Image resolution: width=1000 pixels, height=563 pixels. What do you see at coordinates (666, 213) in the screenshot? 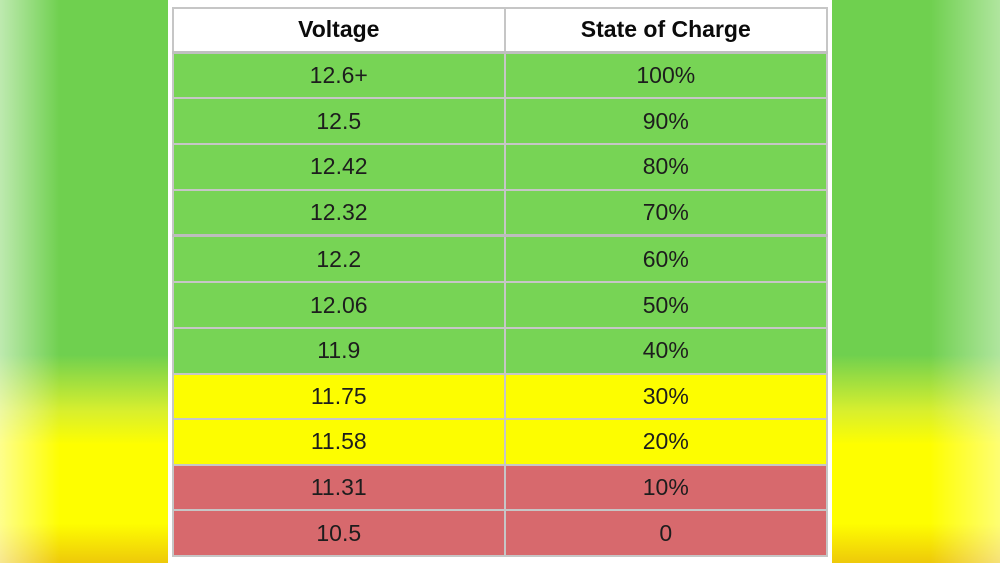
I see `soc-cell: 70%` at bounding box center [666, 213].